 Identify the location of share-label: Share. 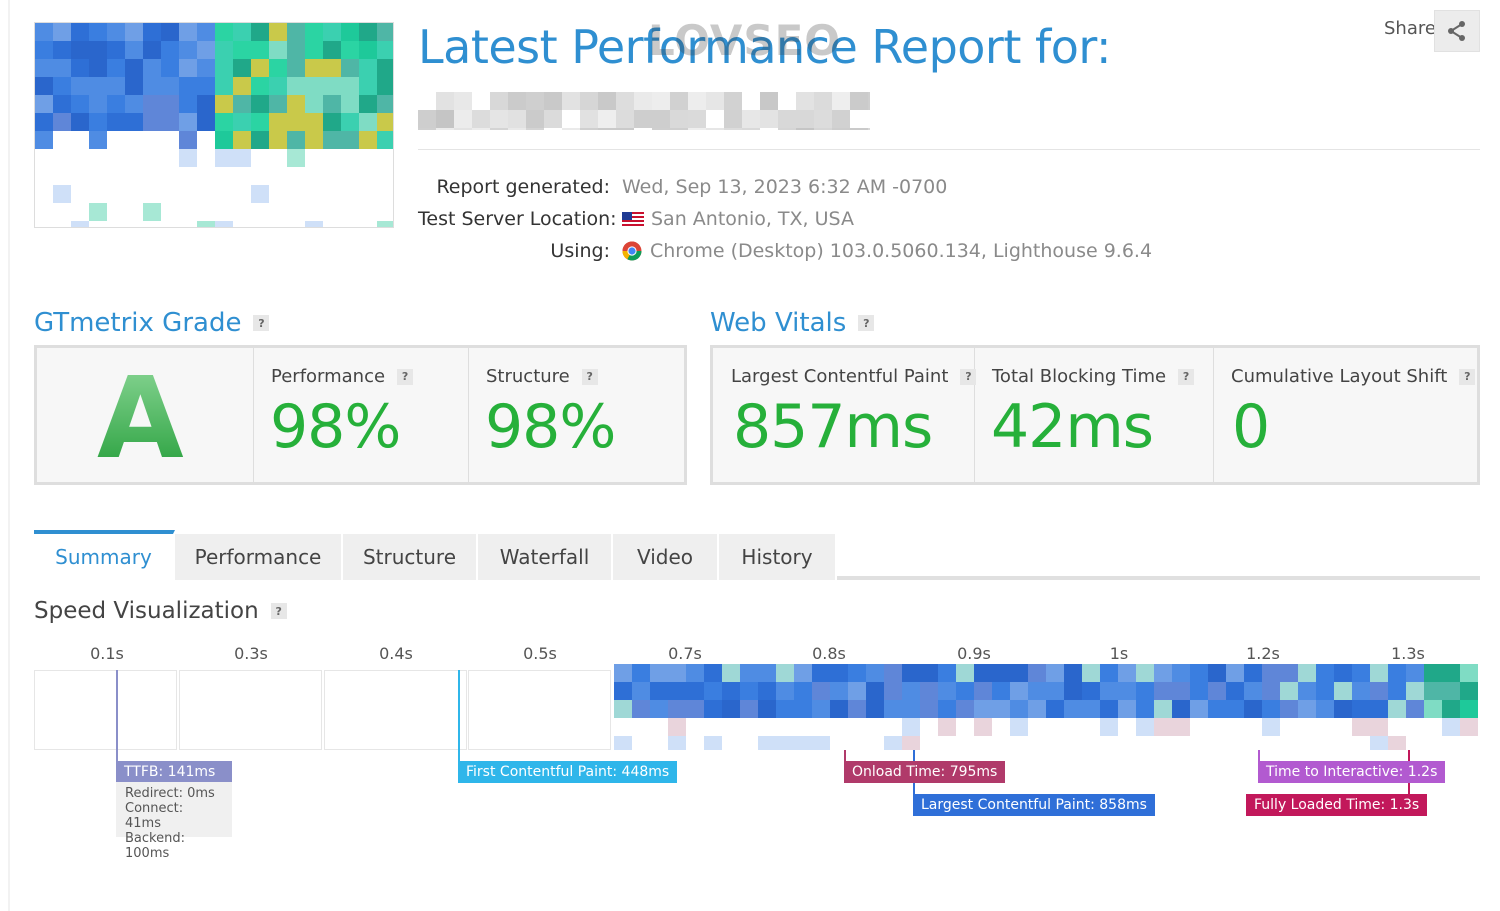
(1410, 28).